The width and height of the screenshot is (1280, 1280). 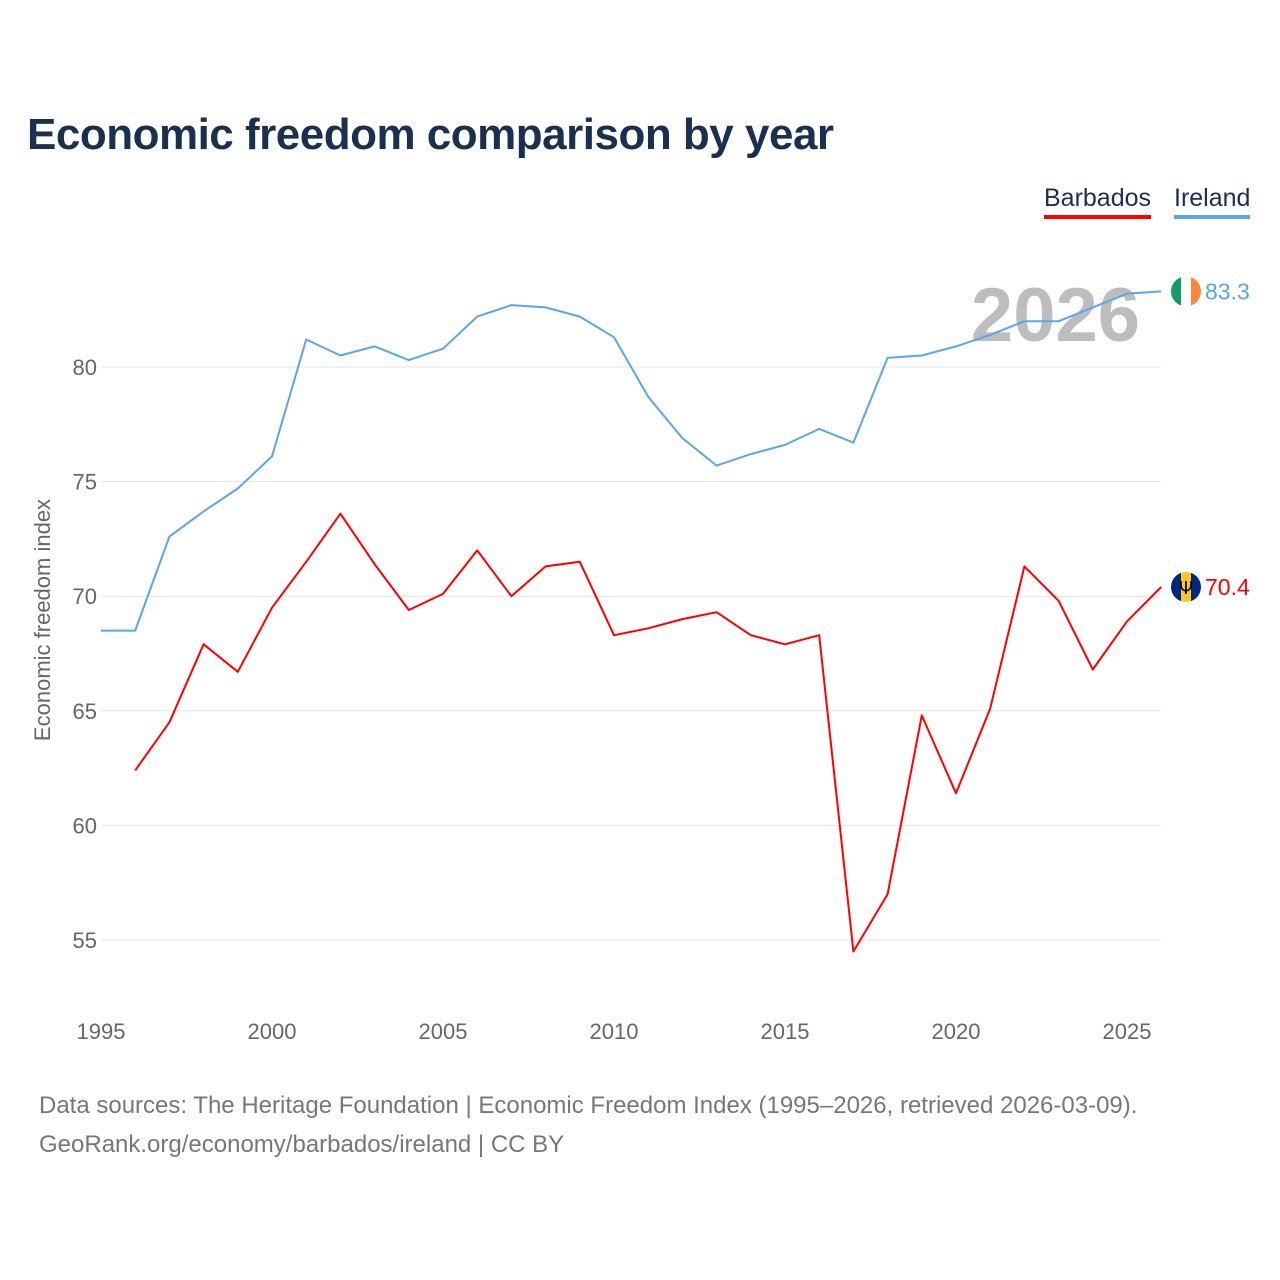 I want to click on x-tick-label: 2010, so click(x=614, y=1031).